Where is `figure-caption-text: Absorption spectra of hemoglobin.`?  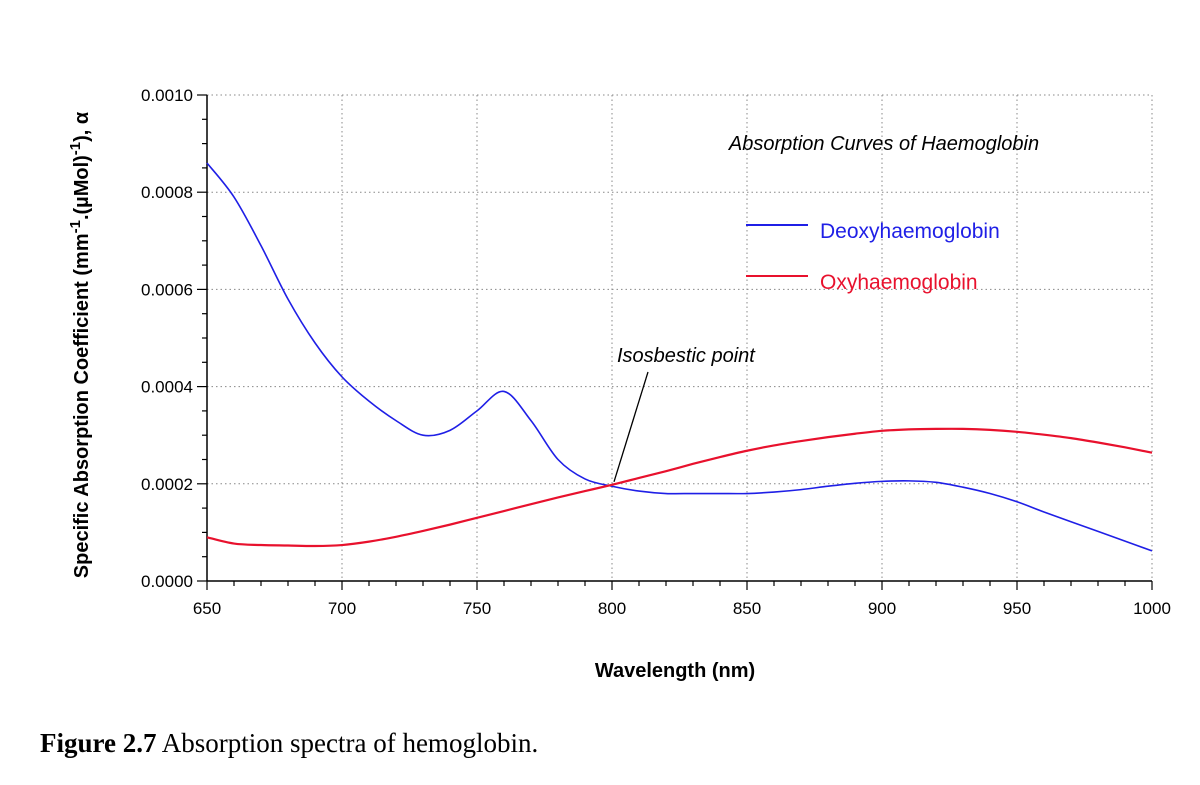
figure-caption-text: Absorption spectra of hemoglobin. is located at coordinates (347, 743).